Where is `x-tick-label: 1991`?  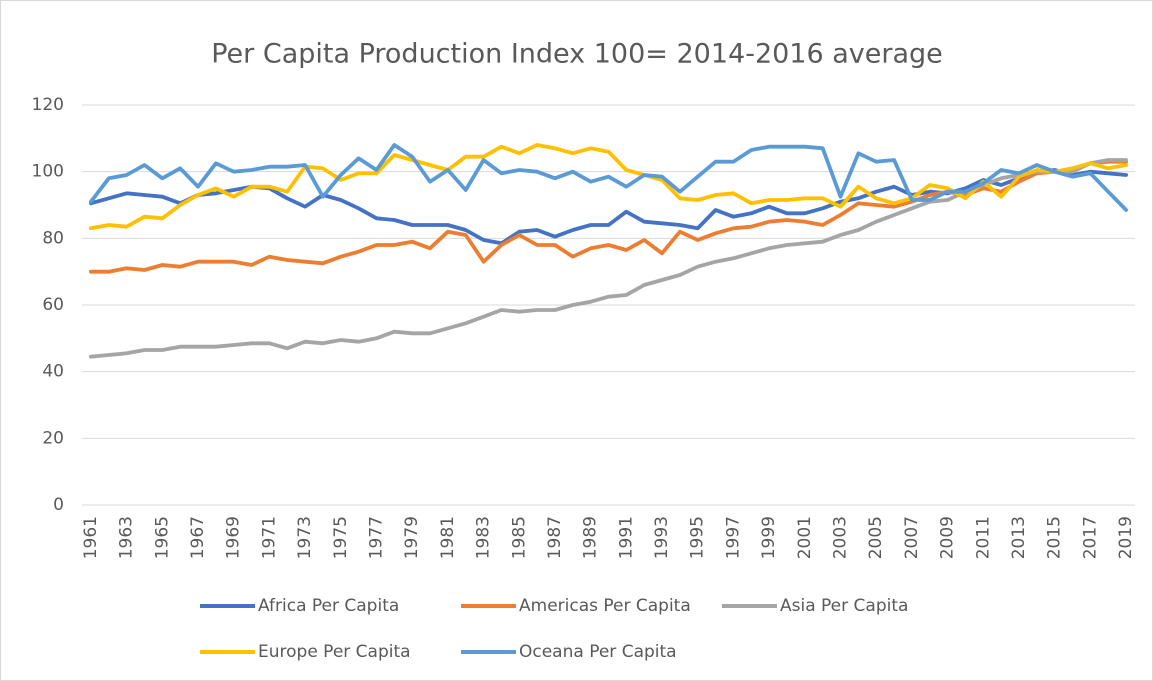
x-tick-label: 1991 is located at coordinates (626, 537).